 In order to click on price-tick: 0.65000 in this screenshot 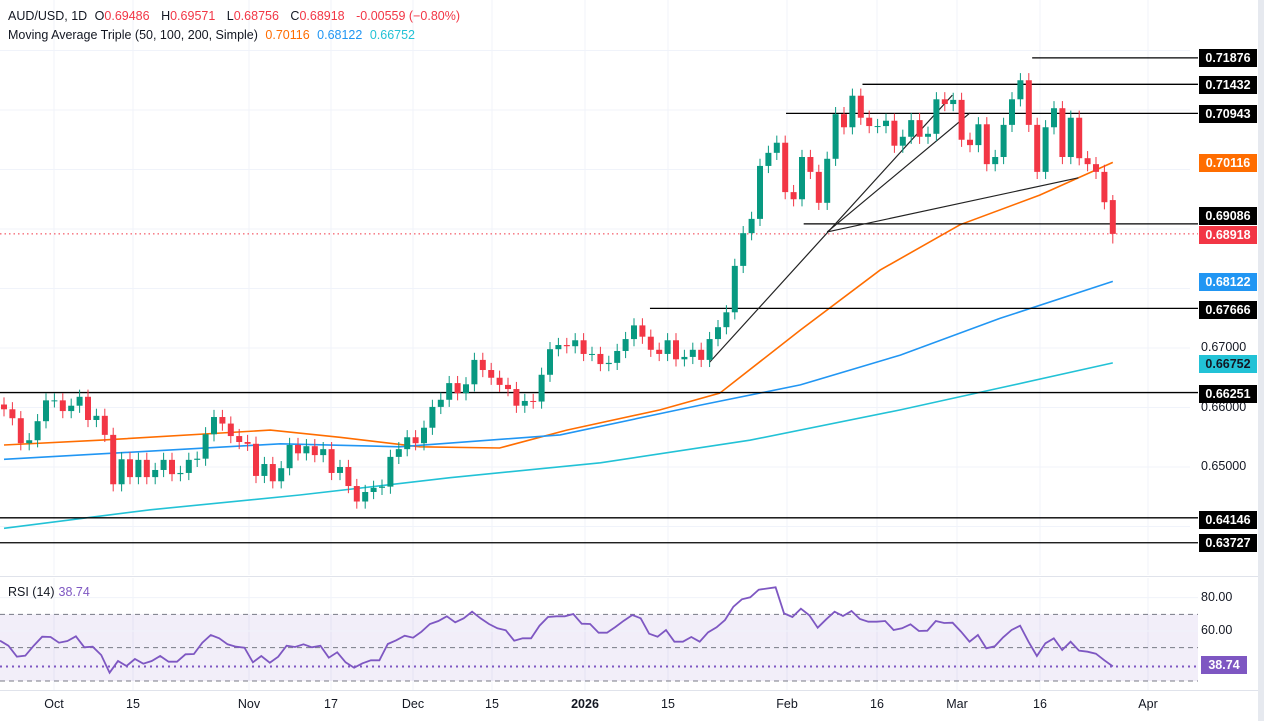, I will do `click(1224, 466)`.